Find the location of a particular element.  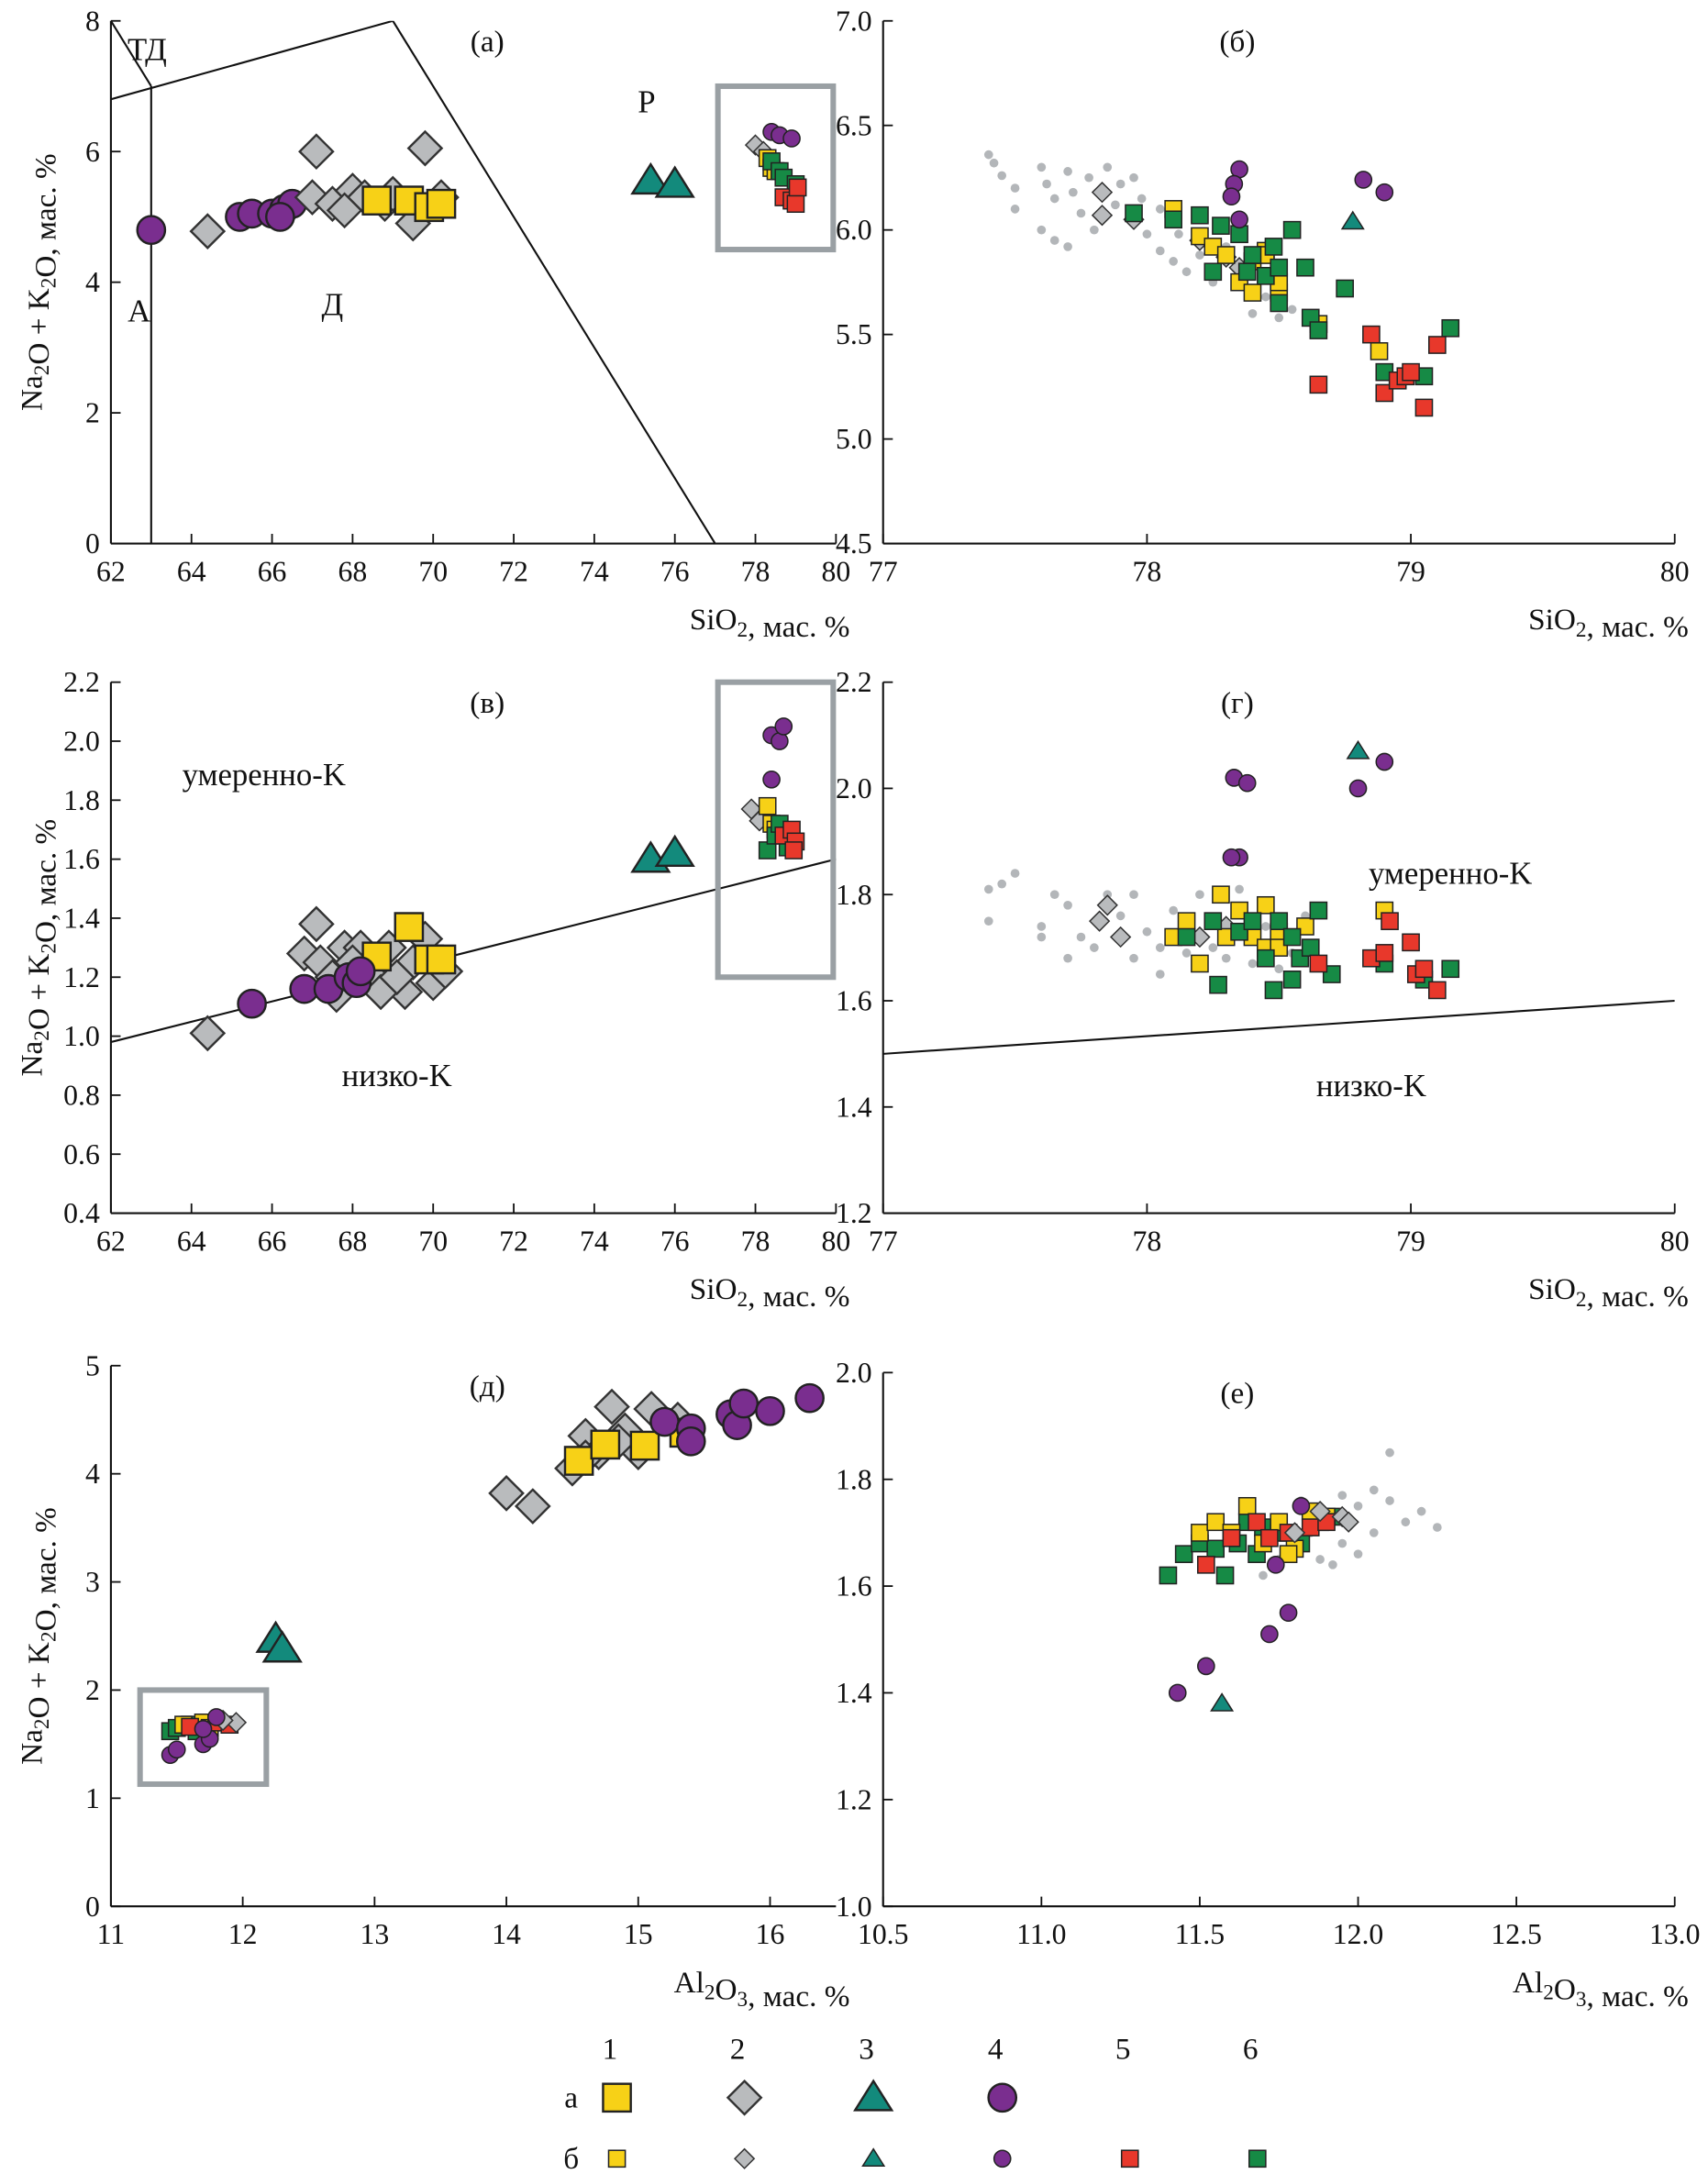

x-tick-label: 11.0 is located at coordinates (1041, 1934).